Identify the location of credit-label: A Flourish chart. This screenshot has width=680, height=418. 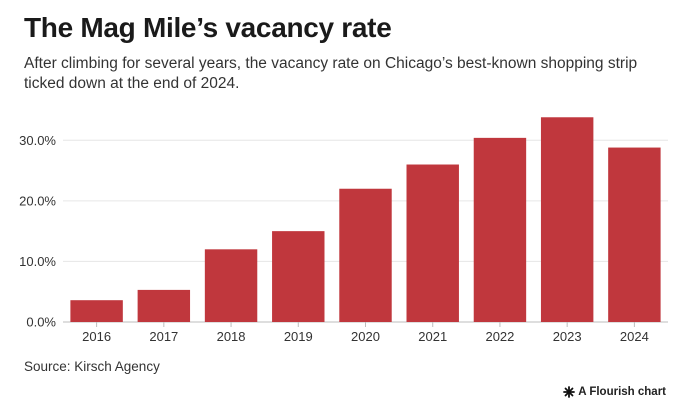
(622, 392).